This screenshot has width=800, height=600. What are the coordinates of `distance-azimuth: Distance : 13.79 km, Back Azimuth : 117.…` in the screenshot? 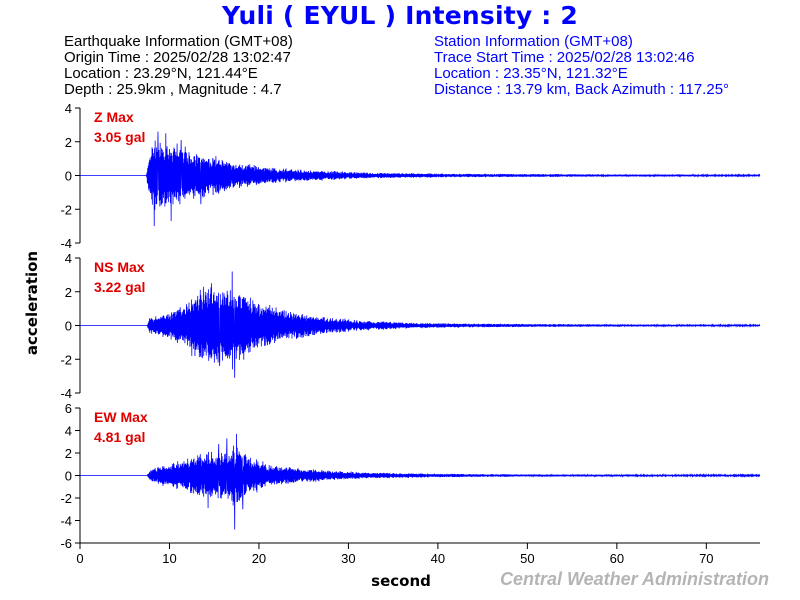 It's located at (582, 89).